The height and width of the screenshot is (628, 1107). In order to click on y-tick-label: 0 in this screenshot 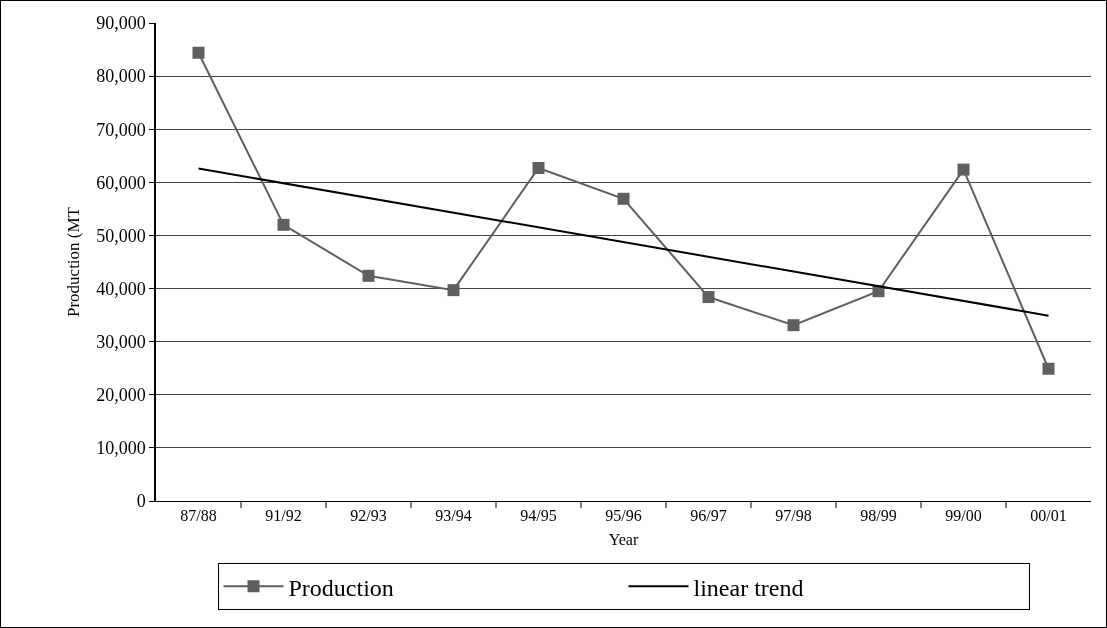, I will do `click(141, 501)`.